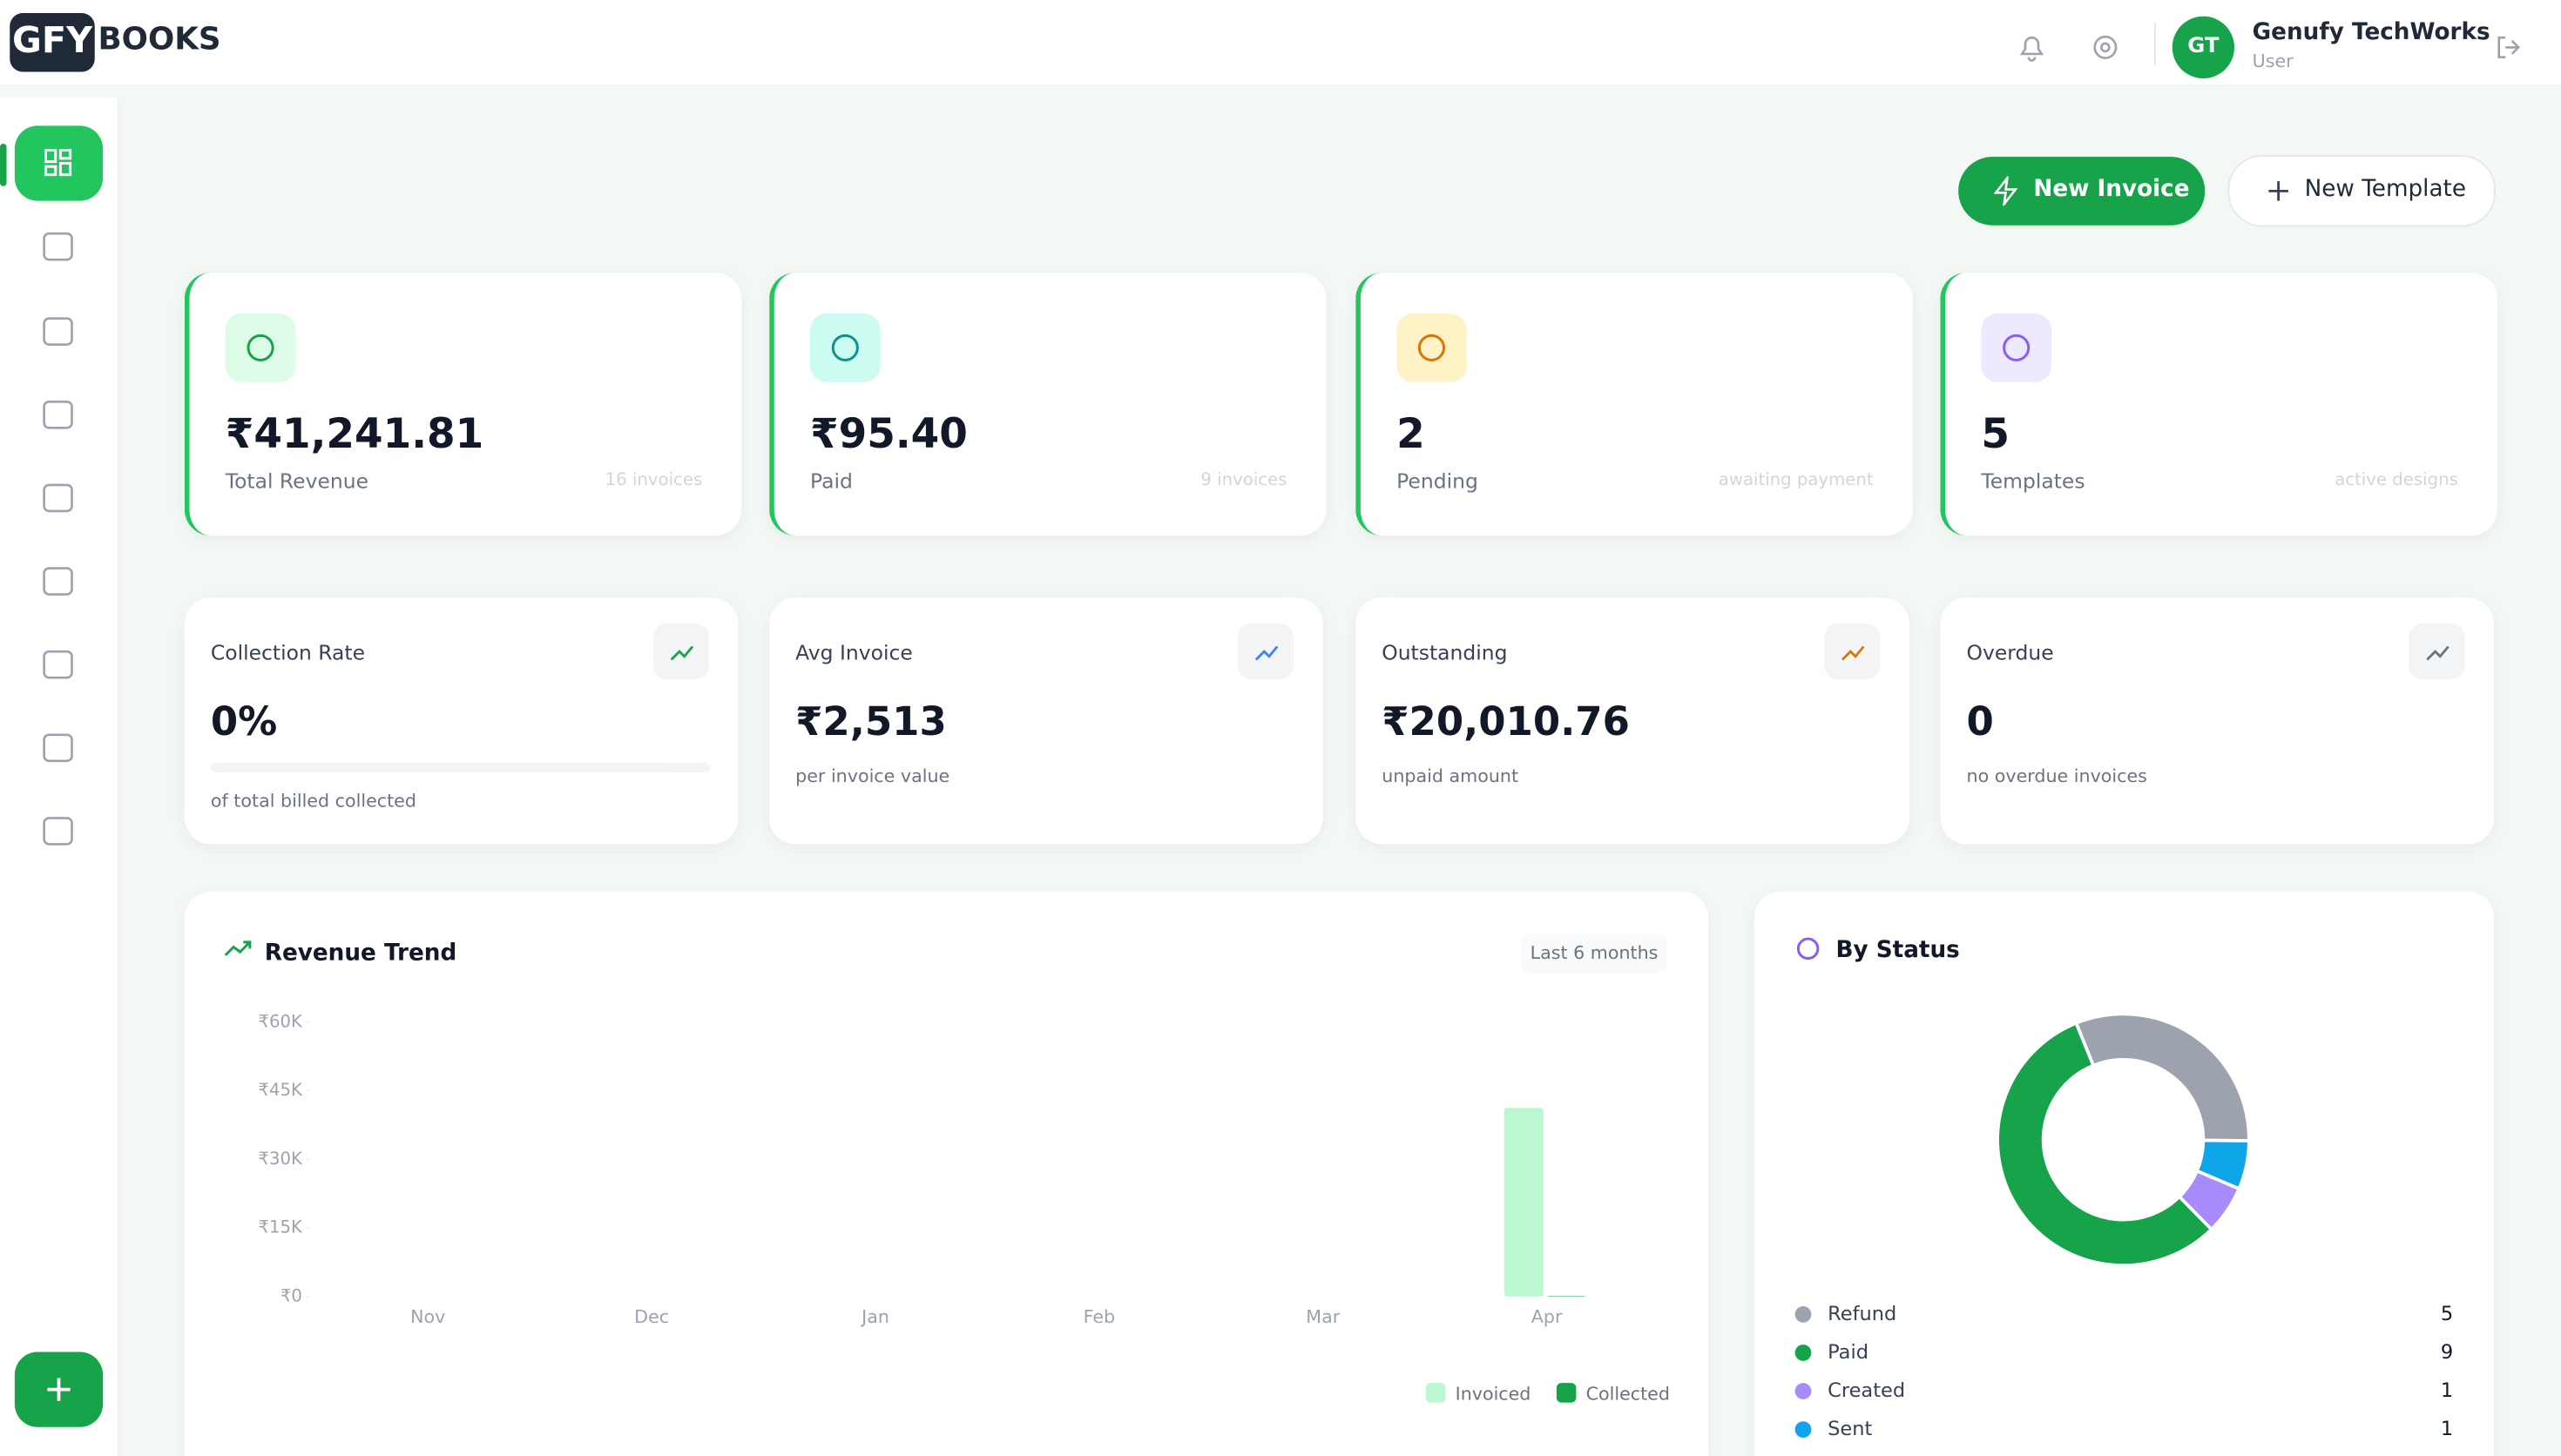 The width and height of the screenshot is (2561, 1456). I want to click on stat-card: ₹41,241.81 Total Revenue 16 invoices, so click(463, 404).